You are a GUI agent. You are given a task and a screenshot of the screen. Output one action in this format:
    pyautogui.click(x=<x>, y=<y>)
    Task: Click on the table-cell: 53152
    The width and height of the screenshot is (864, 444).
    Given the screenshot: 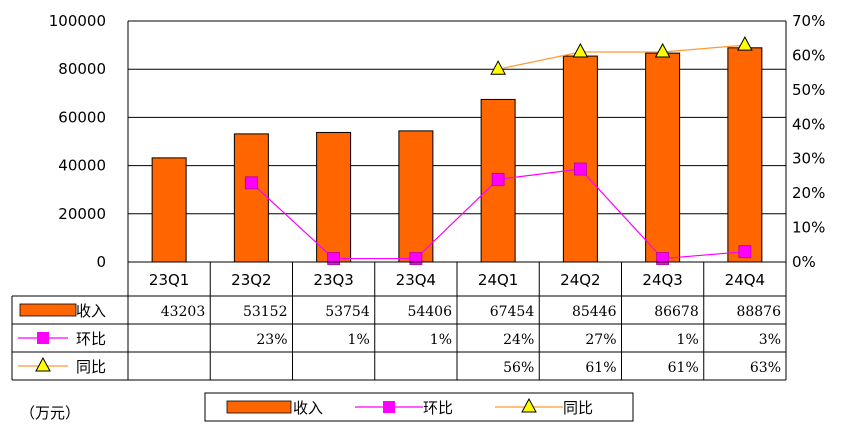 What is the action you would take?
    pyautogui.click(x=265, y=312)
    